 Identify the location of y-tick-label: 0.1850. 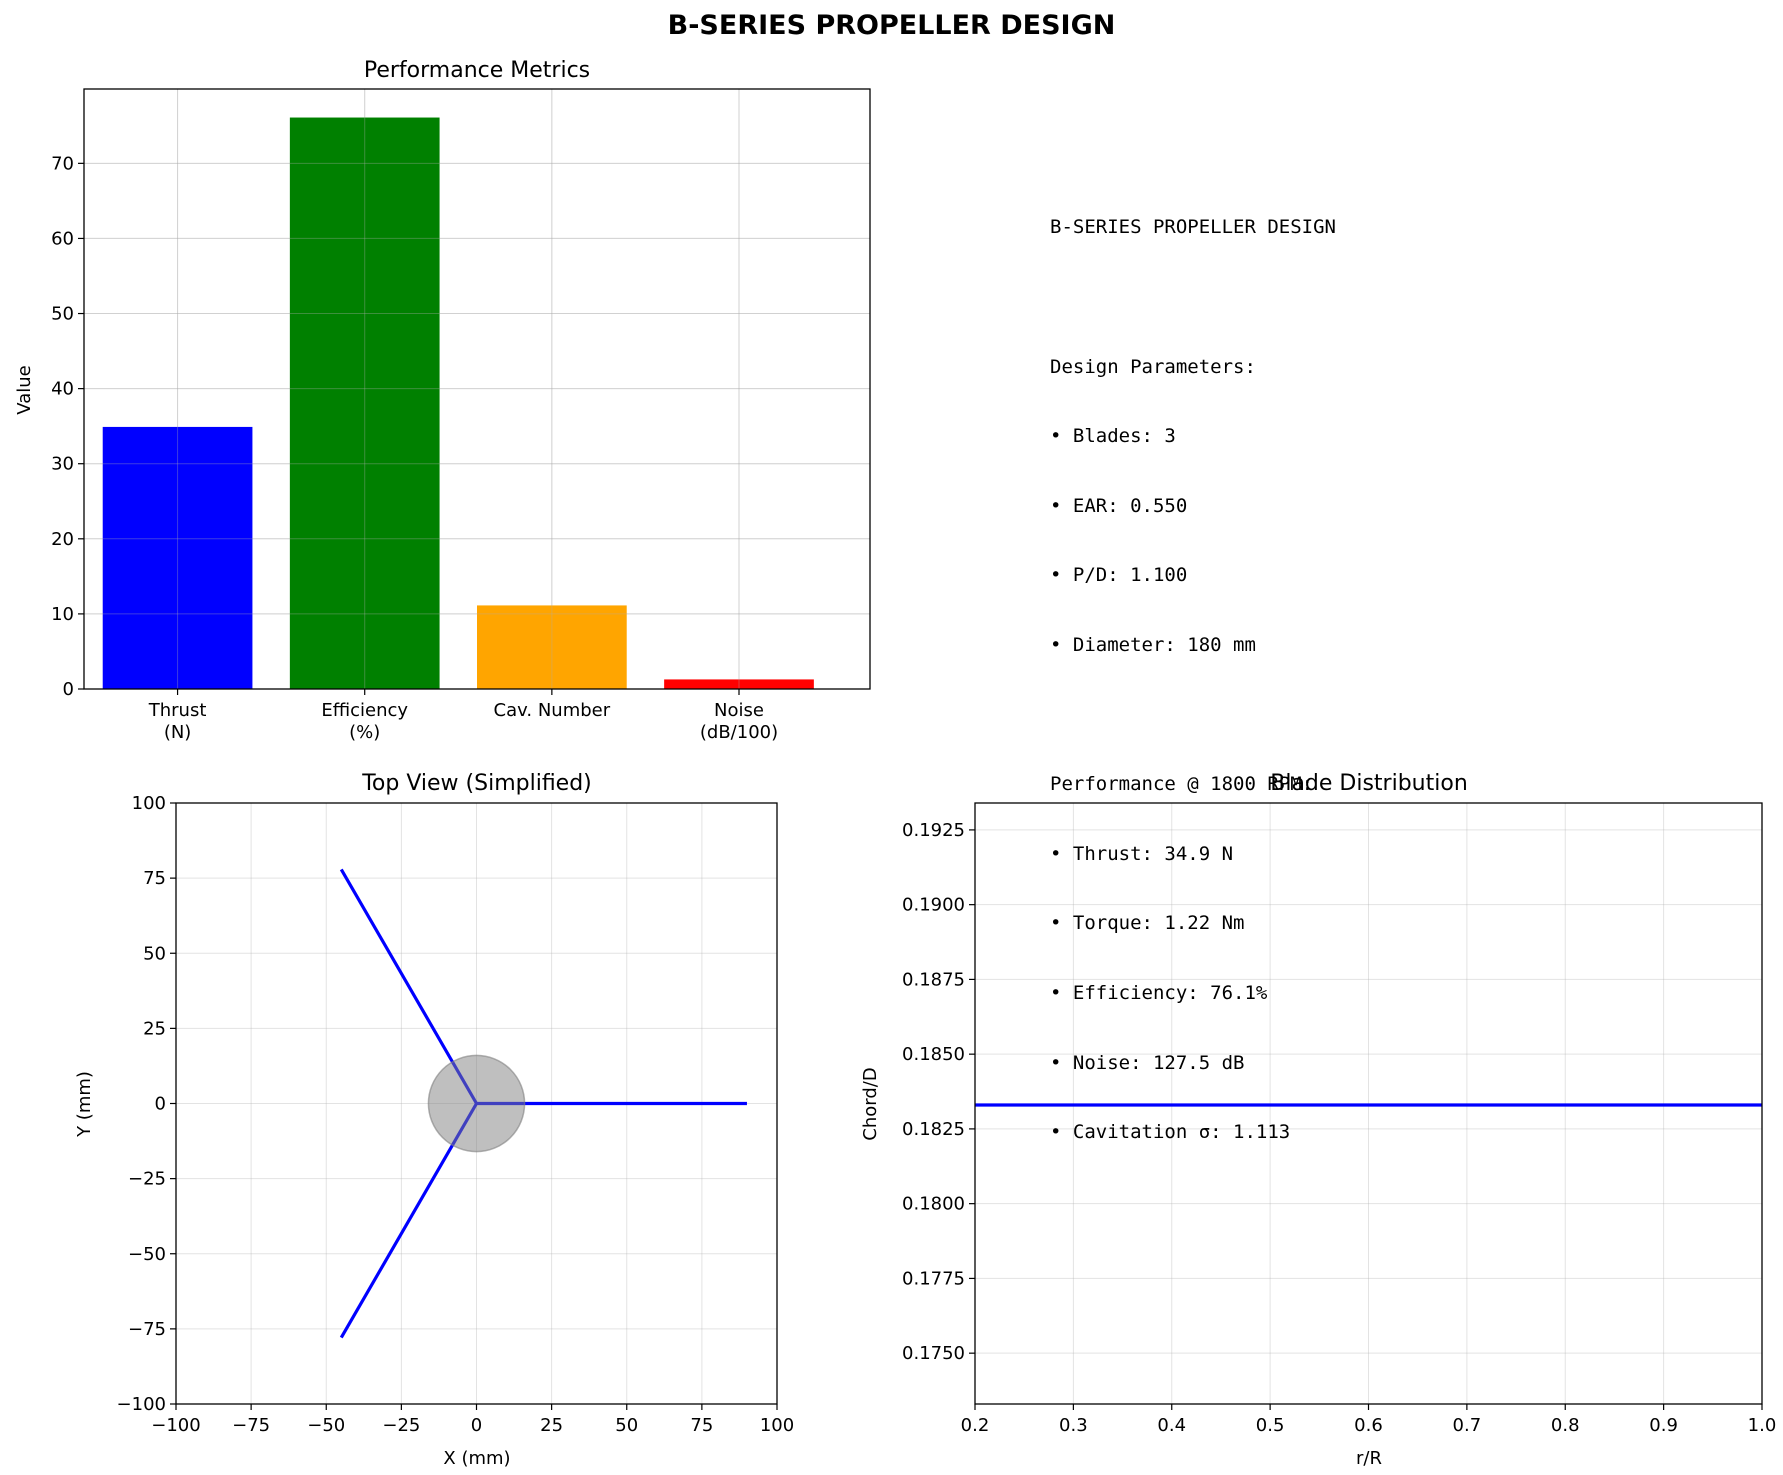
(933, 1054).